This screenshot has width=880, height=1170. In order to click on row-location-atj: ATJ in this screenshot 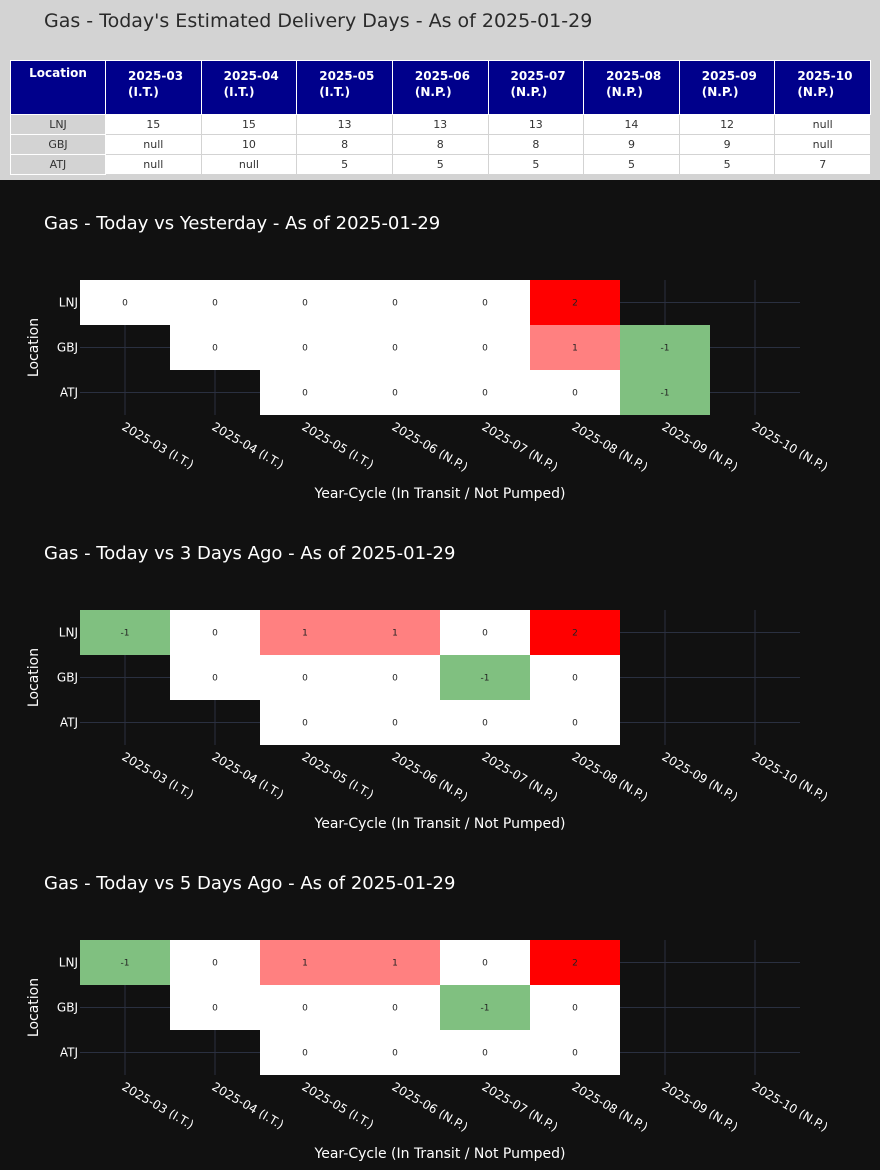, I will do `click(58, 164)`.